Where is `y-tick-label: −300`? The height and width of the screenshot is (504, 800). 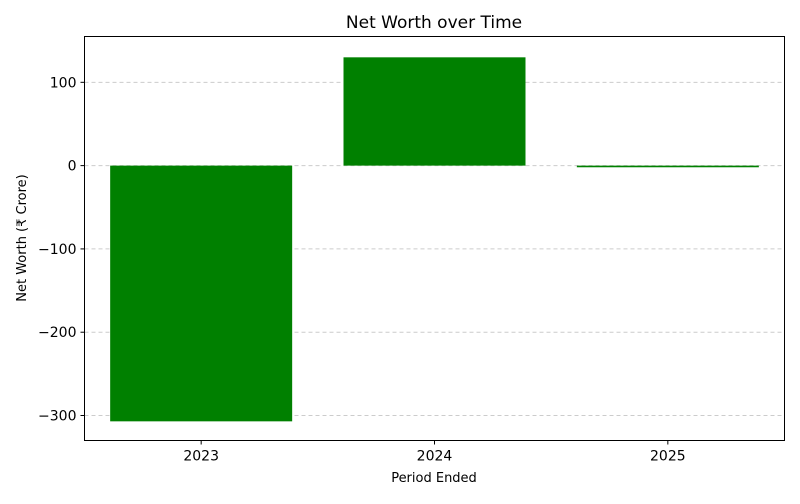 y-tick-label: −300 is located at coordinates (57, 417).